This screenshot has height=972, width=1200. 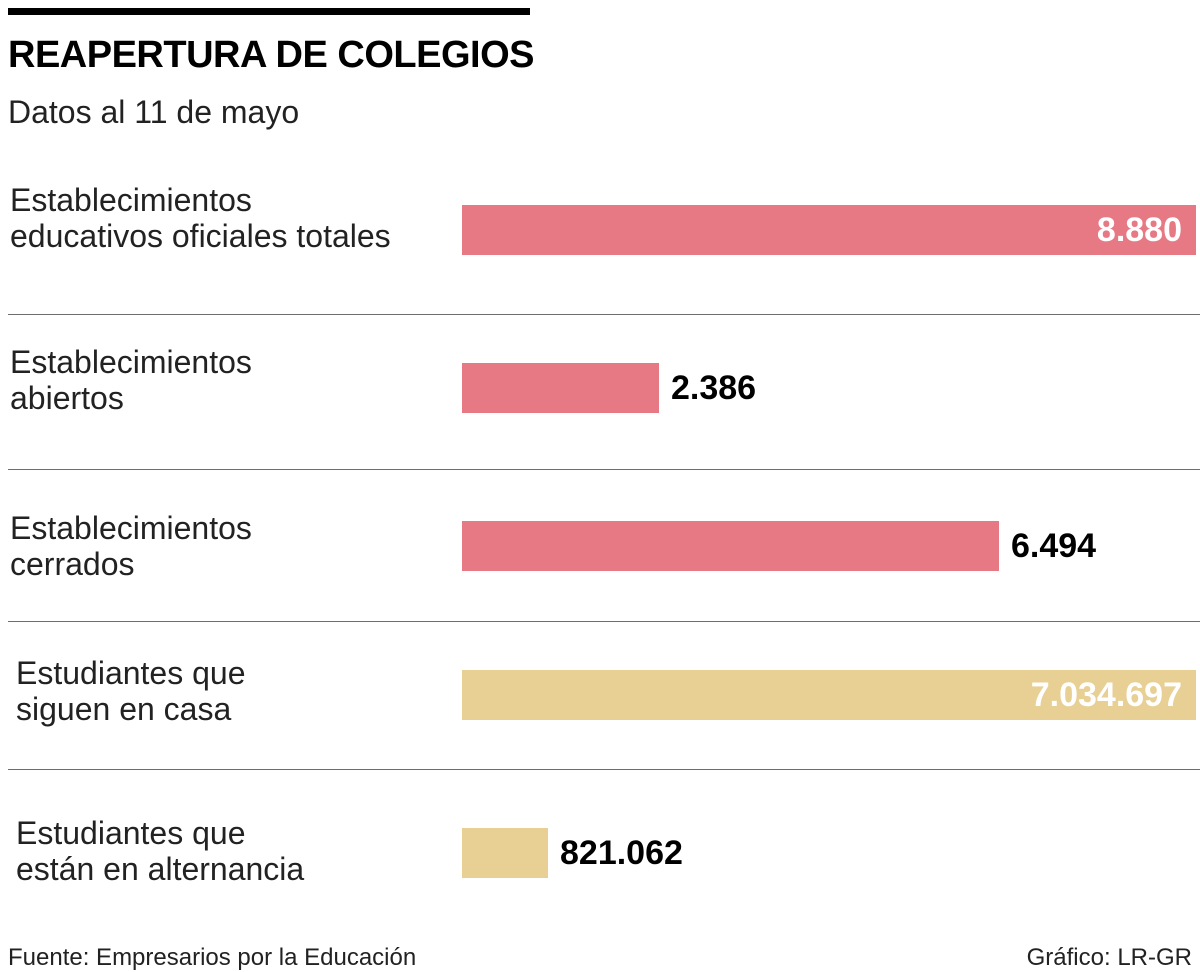 I want to click on category-label: Estudiantes que están en alternancia, so click(x=160, y=851).